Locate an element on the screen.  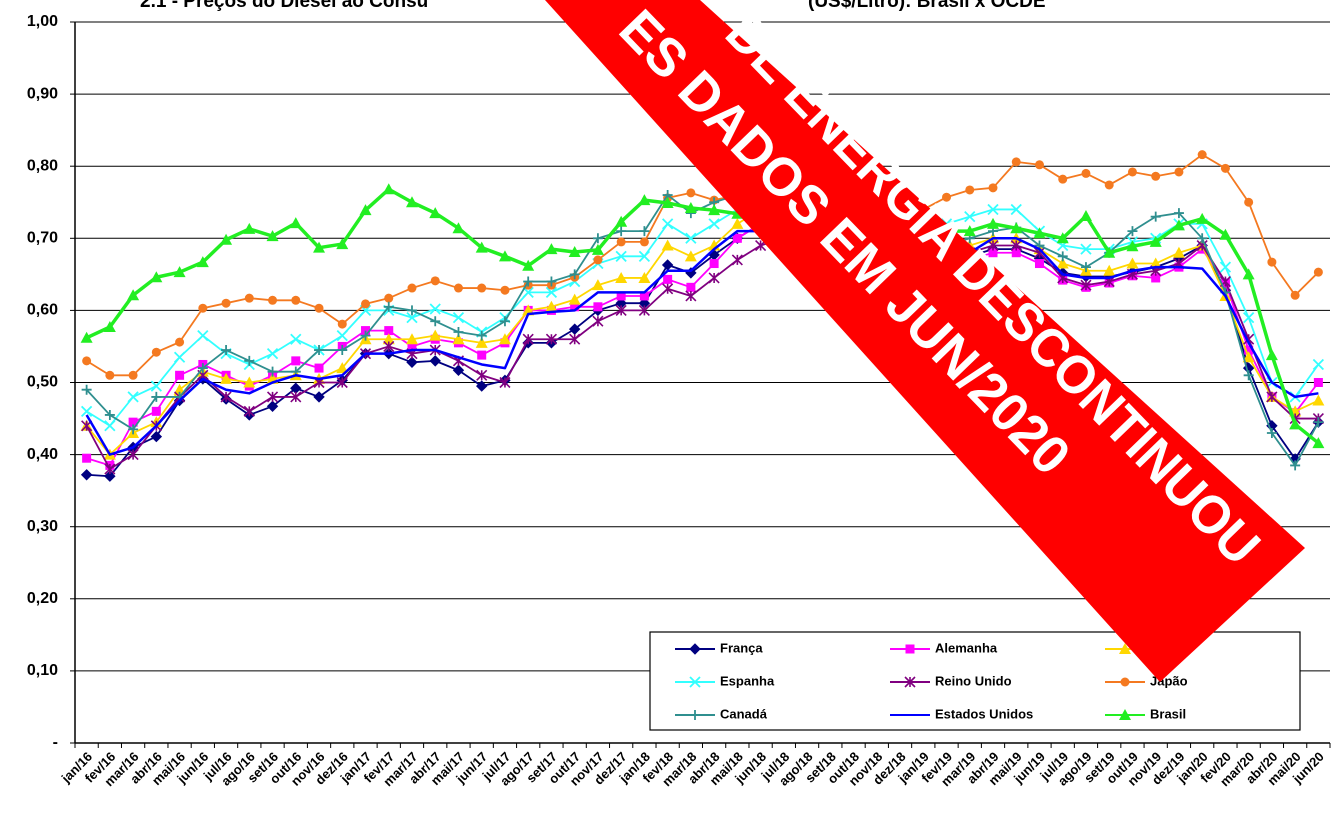
y-tick-label: 0,10 is located at coordinates (42, 670).